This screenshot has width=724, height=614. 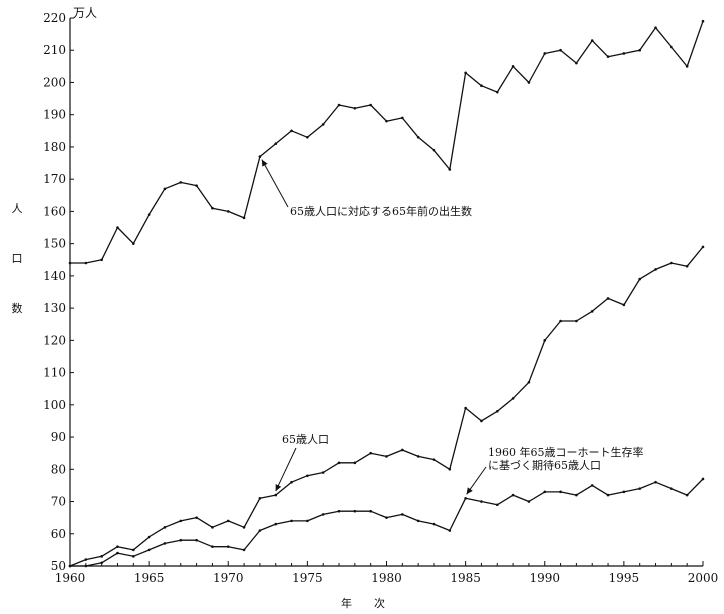 I want to click on x-axis-ticks: 1960 1965 1970 1975 1980 1985 1990 1995 2000, so click(x=386, y=573).